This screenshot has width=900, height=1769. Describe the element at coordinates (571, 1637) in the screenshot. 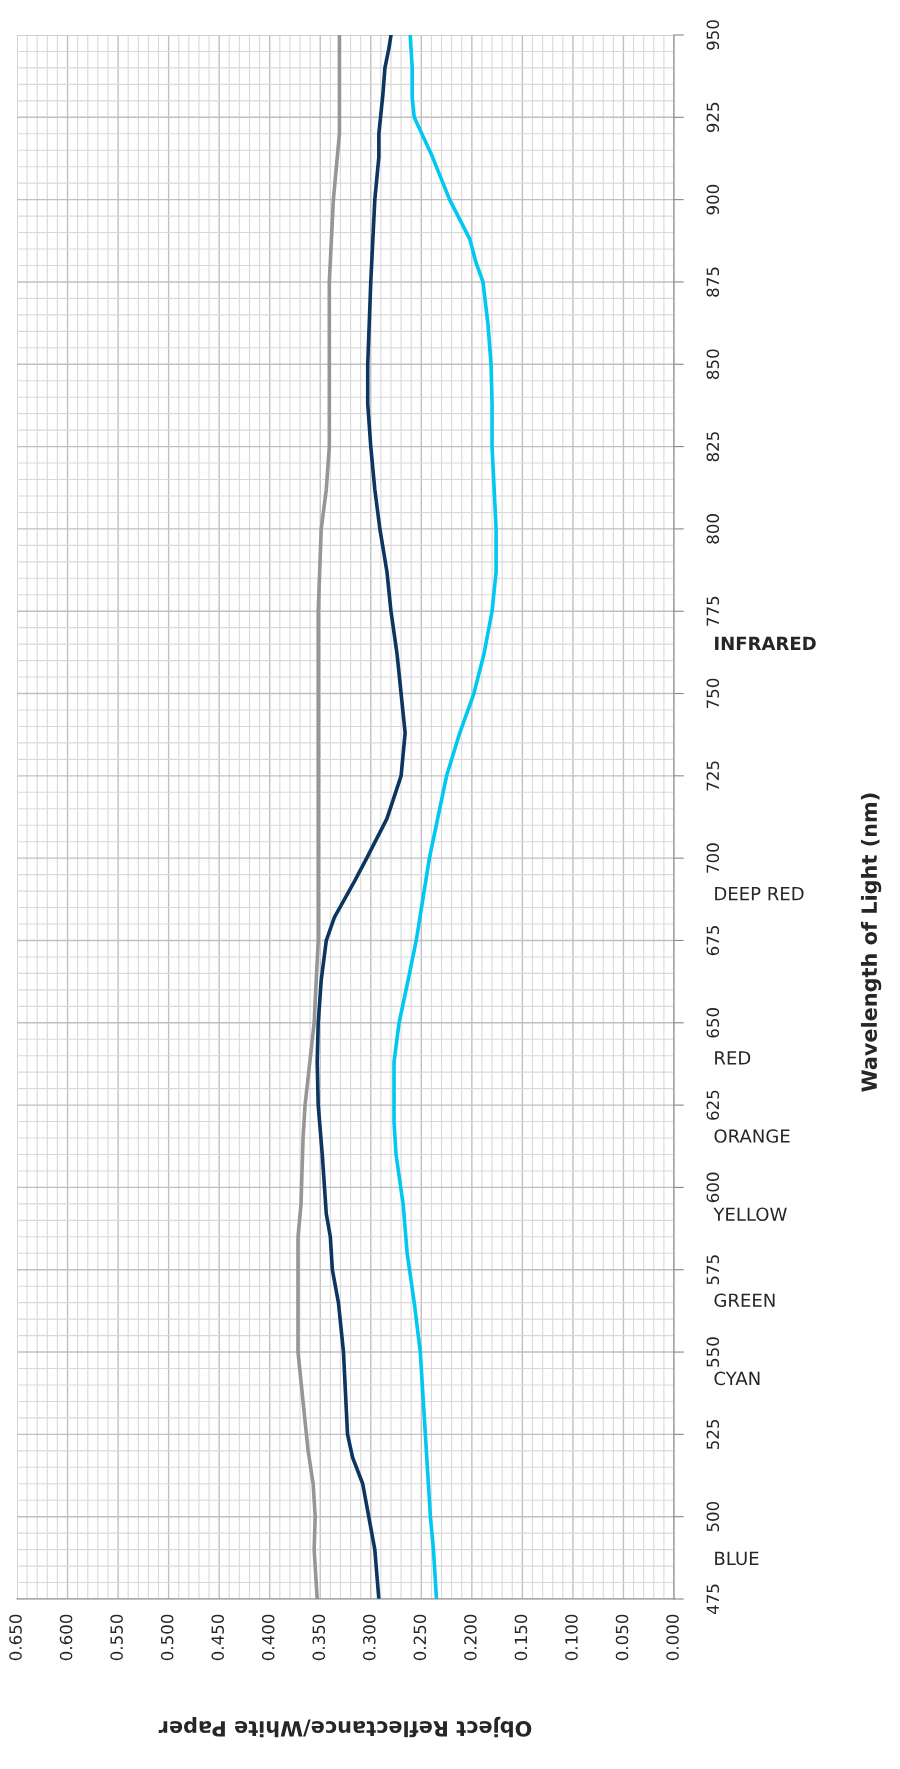

I see `x-tick-label: 0.100` at that location.